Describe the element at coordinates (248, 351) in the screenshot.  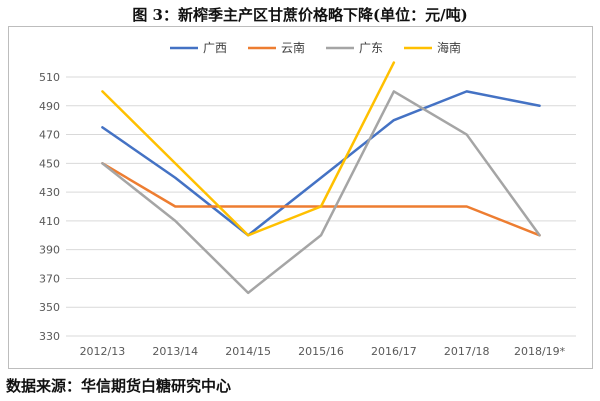
I see `x-tick-label: 2014/15` at that location.